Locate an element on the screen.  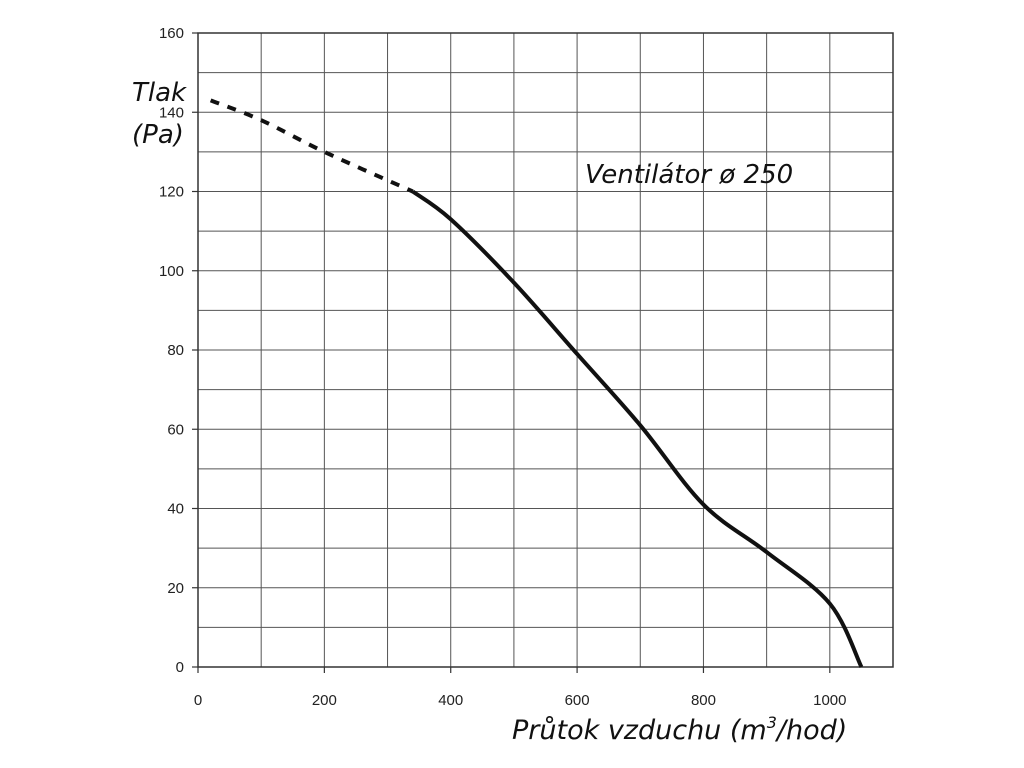
y-tick-label: 60 is located at coordinates (175, 429).